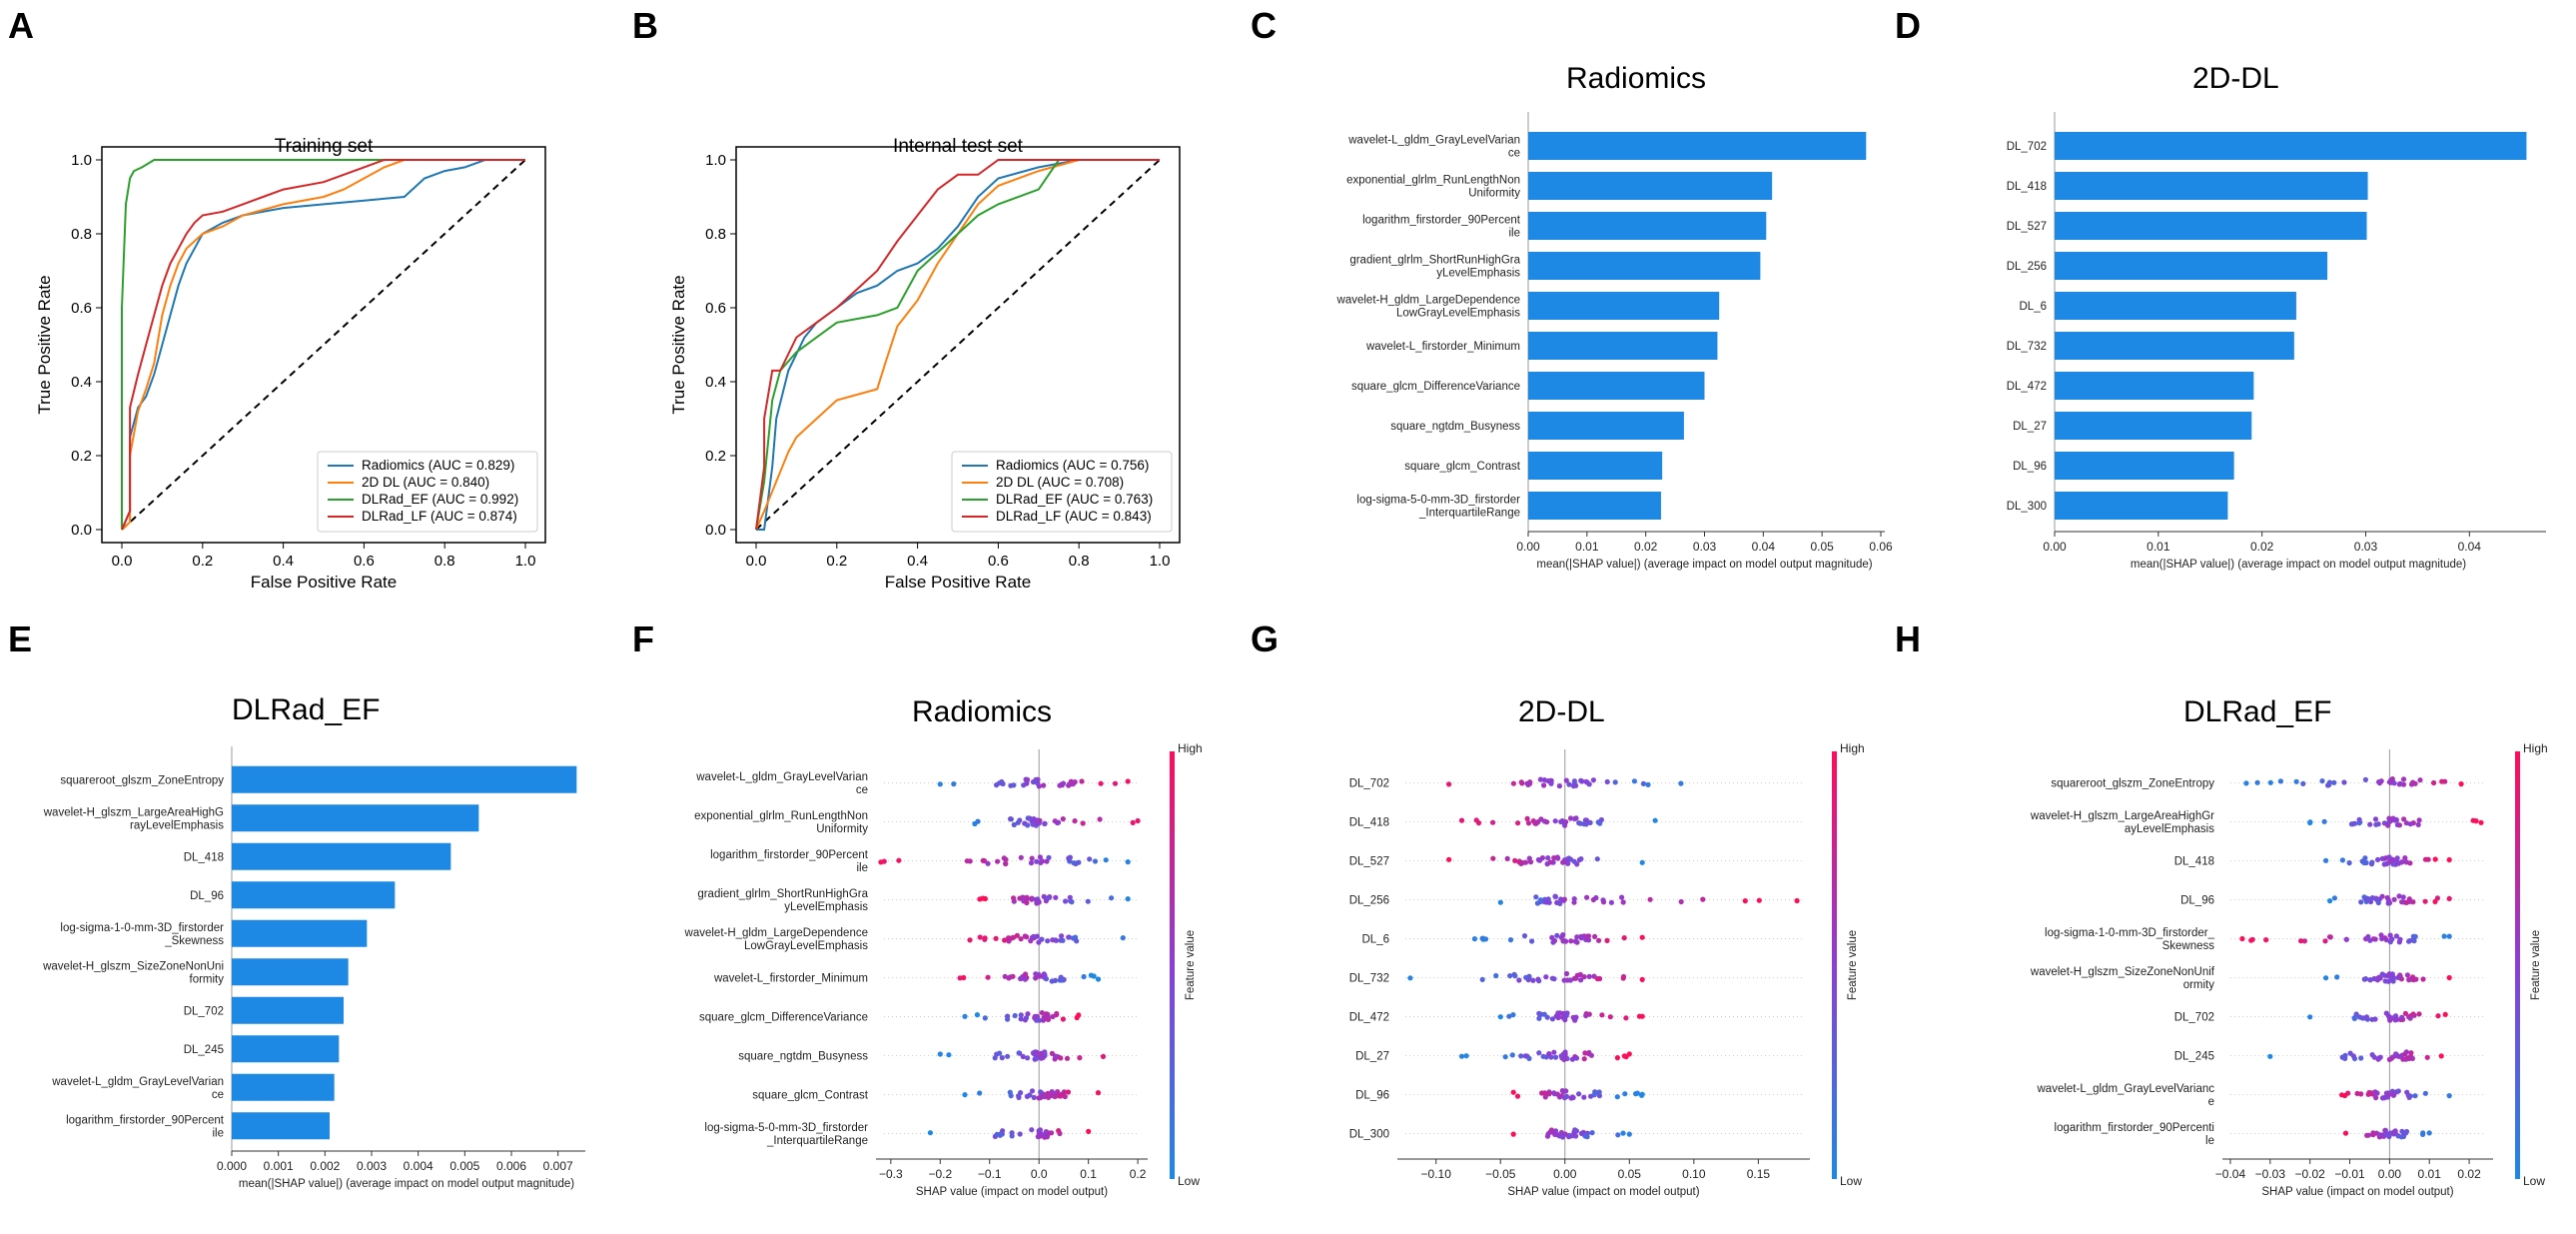 The image size is (2576, 1234). I want to click on roc-b-ytick-label: 0.6, so click(716, 308).